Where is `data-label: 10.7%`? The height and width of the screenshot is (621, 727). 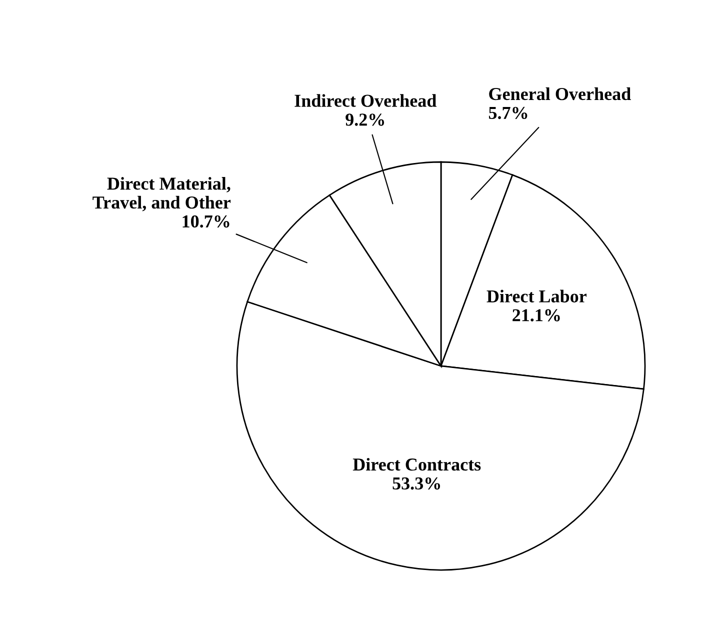
data-label: 10.7% is located at coordinates (206, 221).